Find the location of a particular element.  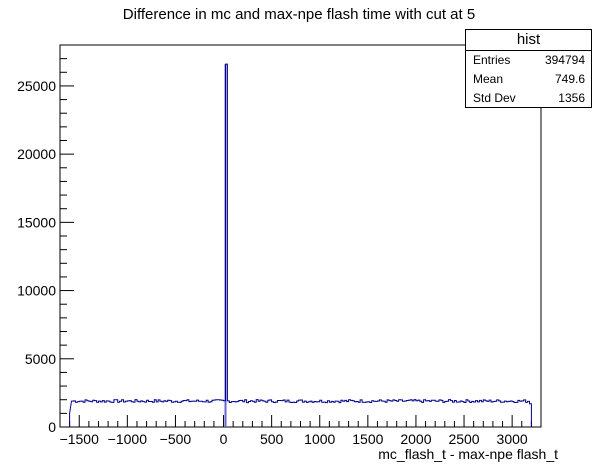

x-axis-title: mc_flash_t - max-npe flash_t is located at coordinates (468, 454).